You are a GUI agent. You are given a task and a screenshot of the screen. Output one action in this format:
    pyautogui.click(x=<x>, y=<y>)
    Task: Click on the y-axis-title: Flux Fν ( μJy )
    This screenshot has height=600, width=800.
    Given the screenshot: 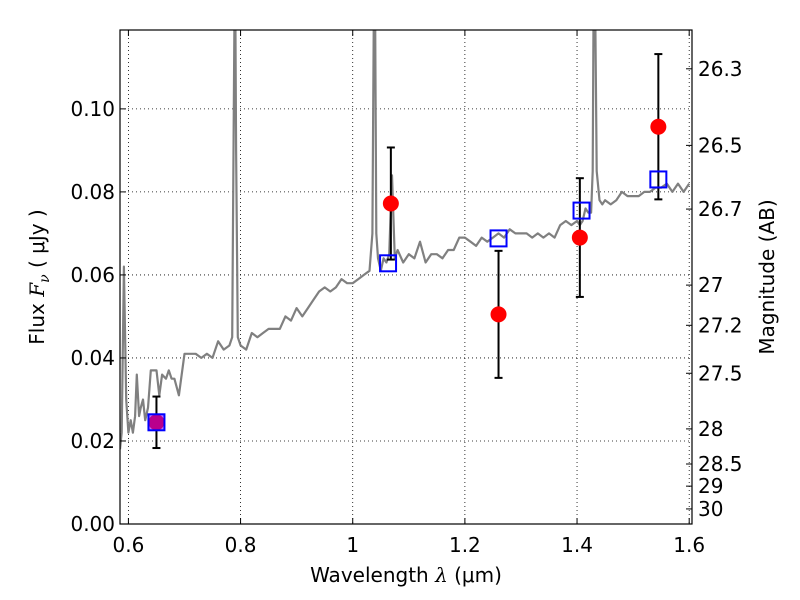 What is the action you would take?
    pyautogui.click(x=39, y=276)
    